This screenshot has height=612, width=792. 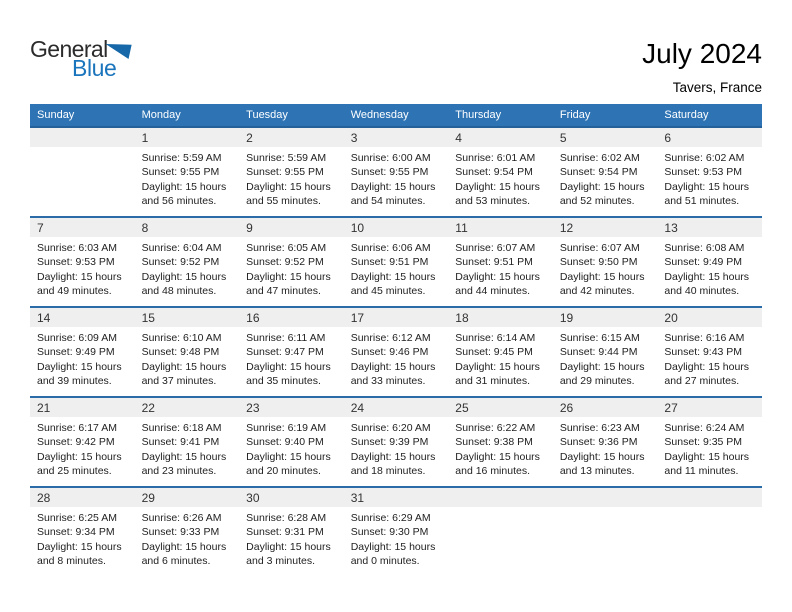 What do you see at coordinates (77, 338) in the screenshot?
I see `sunrise-text: Sunrise: 6:09 AM` at bounding box center [77, 338].